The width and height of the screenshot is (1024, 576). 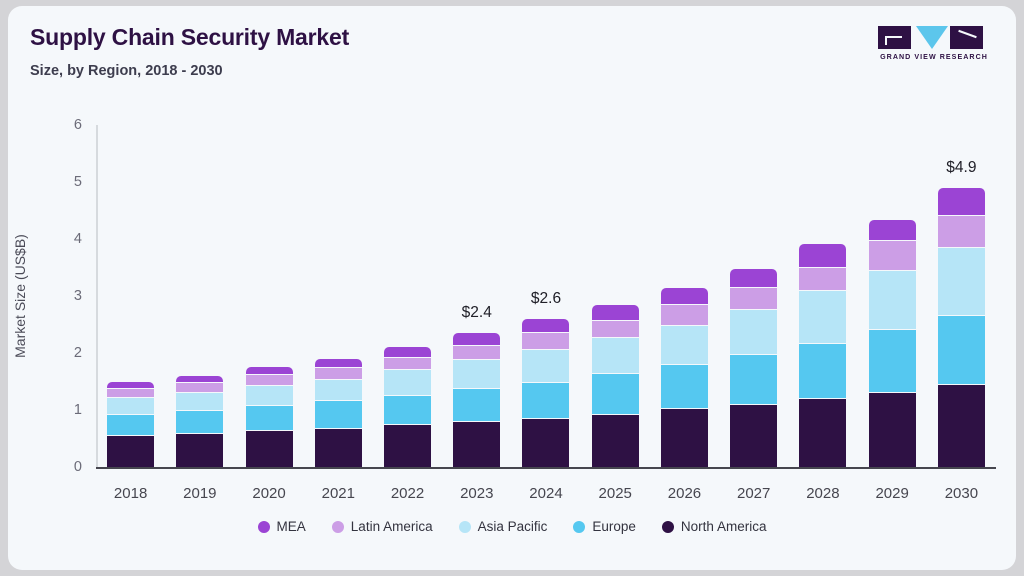 What do you see at coordinates (281, 526) in the screenshot?
I see `legend-item-mea: MEA` at bounding box center [281, 526].